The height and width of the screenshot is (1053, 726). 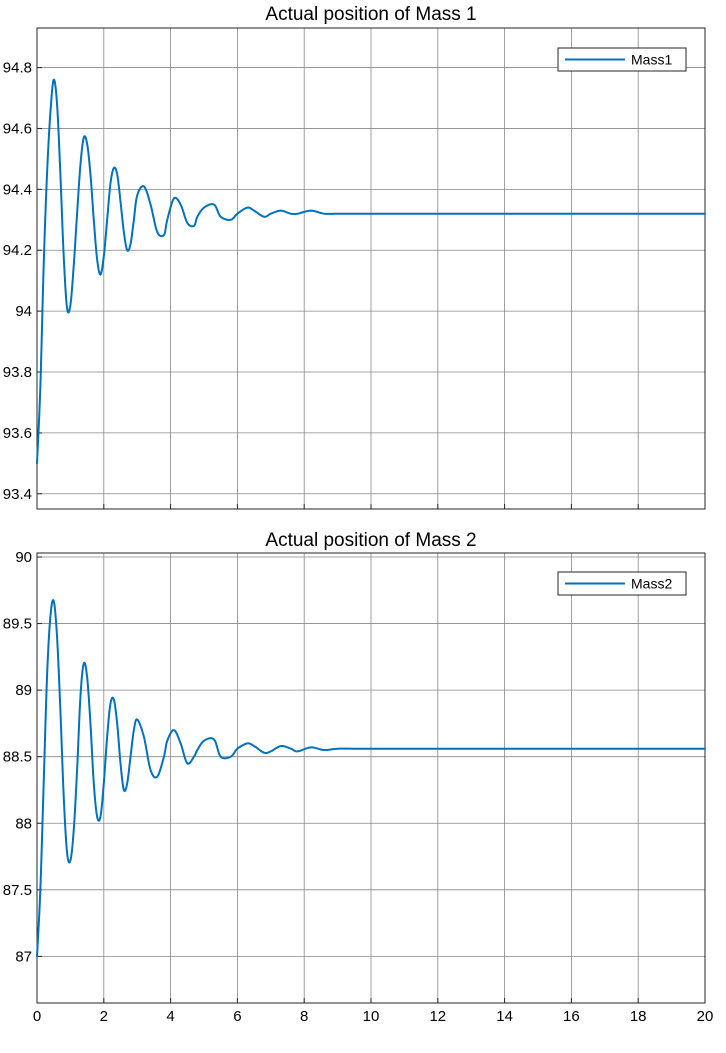 I want to click on mass1-y-tick-label: 94.4, so click(x=17, y=189).